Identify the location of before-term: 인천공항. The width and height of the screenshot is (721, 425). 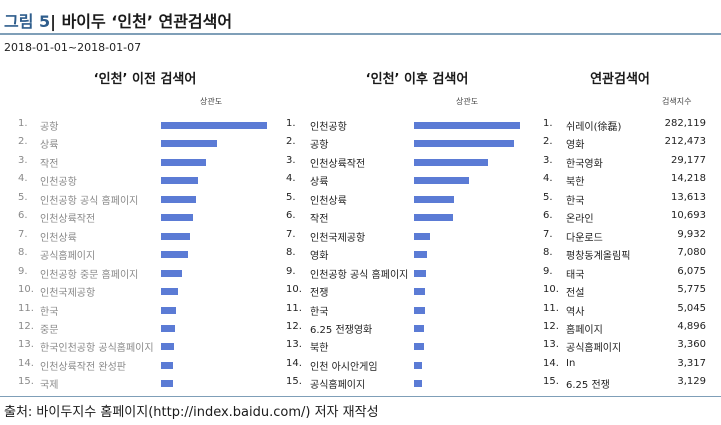
(58, 183).